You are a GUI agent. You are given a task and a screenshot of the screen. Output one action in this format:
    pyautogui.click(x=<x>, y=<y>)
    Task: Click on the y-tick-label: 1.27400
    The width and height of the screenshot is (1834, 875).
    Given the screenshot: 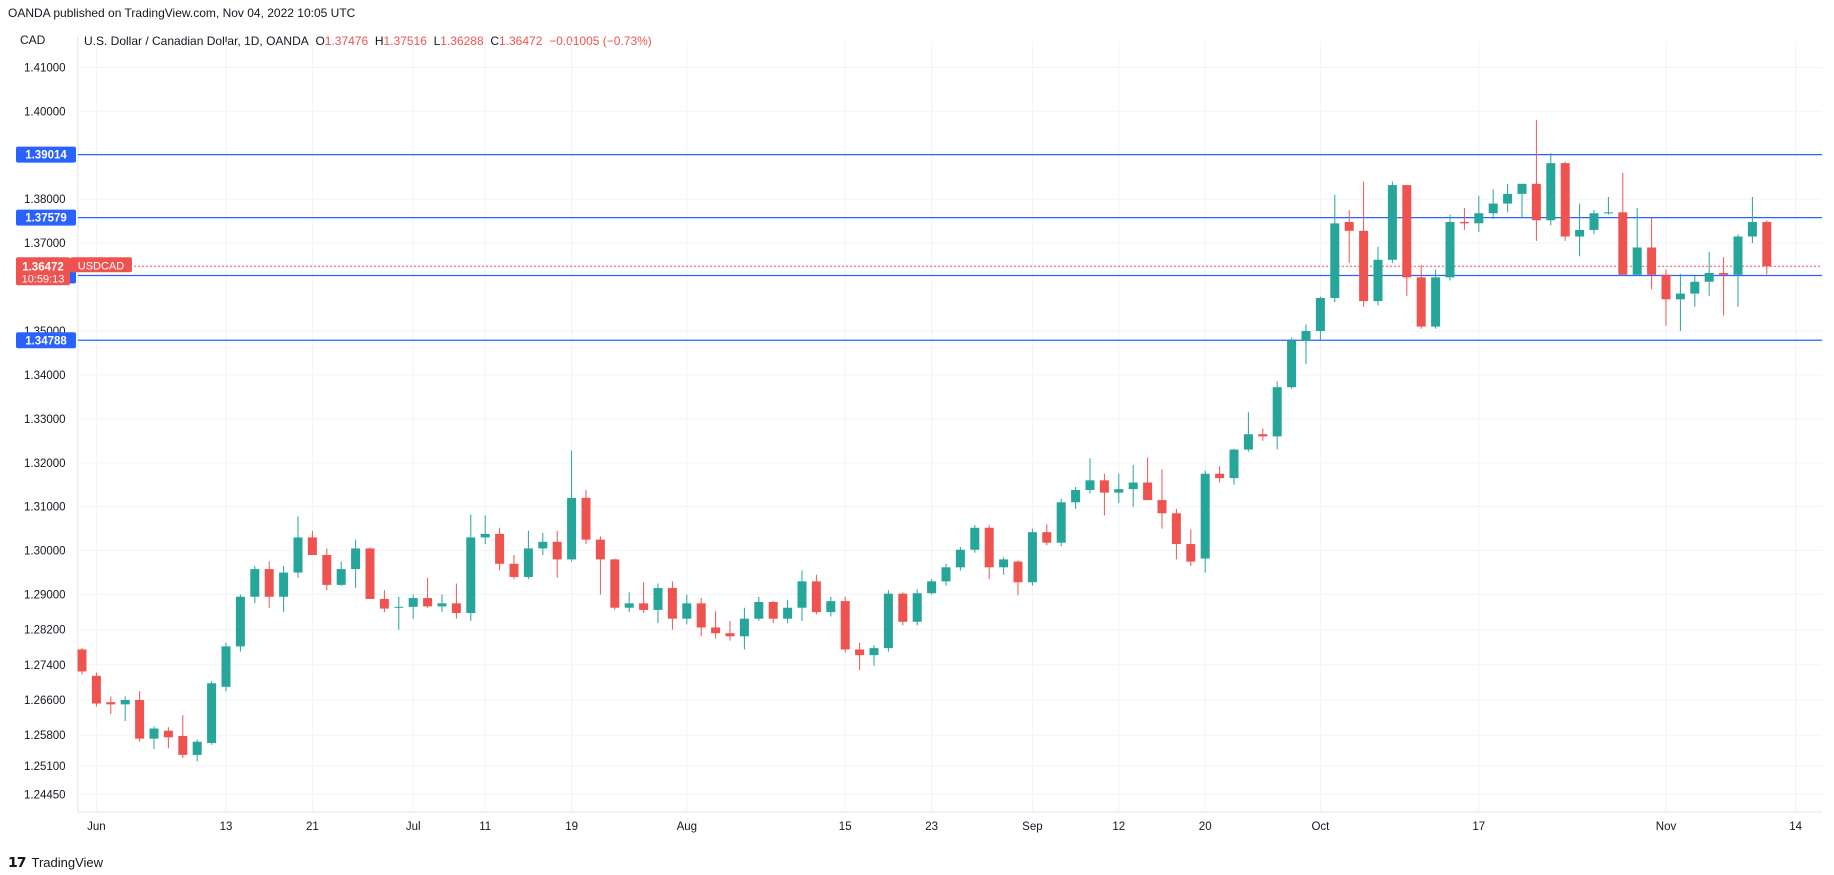 What is the action you would take?
    pyautogui.click(x=45, y=666)
    